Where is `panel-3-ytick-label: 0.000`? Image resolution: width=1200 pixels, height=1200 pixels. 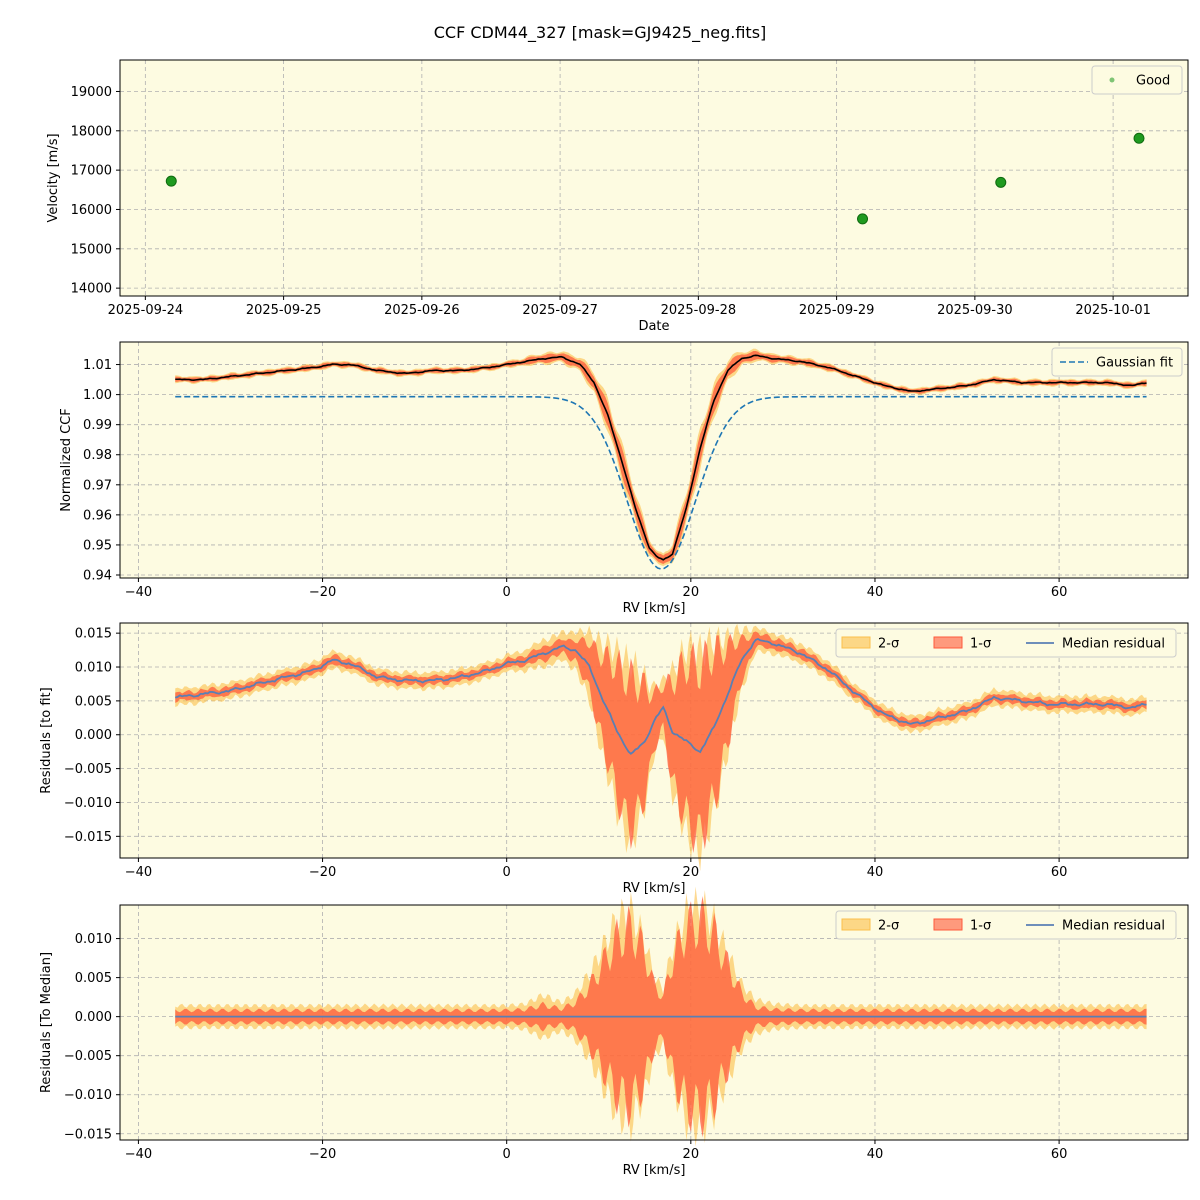
panel-3-ytick-label: 0.000 is located at coordinates (93, 735).